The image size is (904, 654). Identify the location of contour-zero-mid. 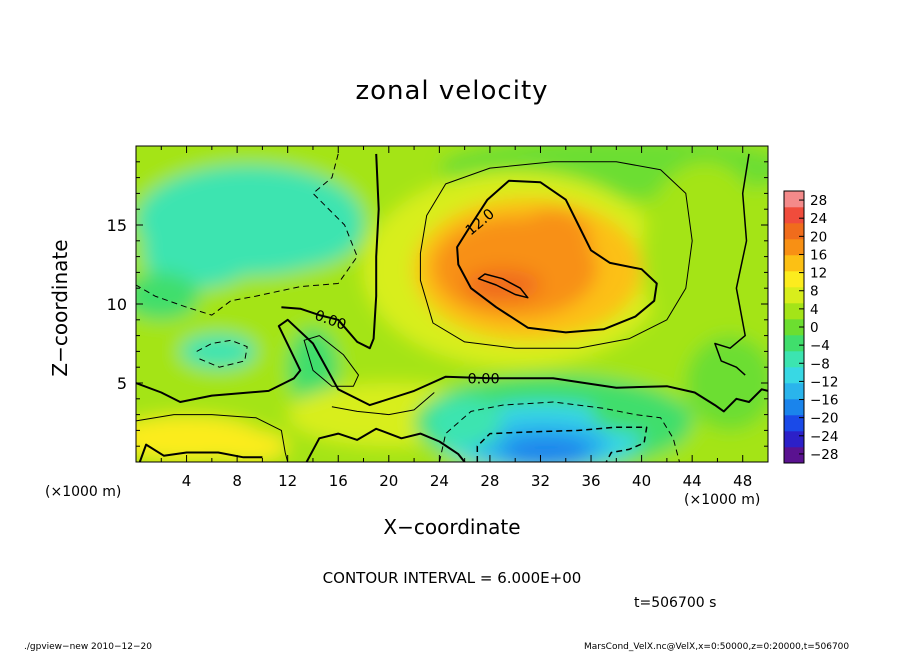
(452, 365).